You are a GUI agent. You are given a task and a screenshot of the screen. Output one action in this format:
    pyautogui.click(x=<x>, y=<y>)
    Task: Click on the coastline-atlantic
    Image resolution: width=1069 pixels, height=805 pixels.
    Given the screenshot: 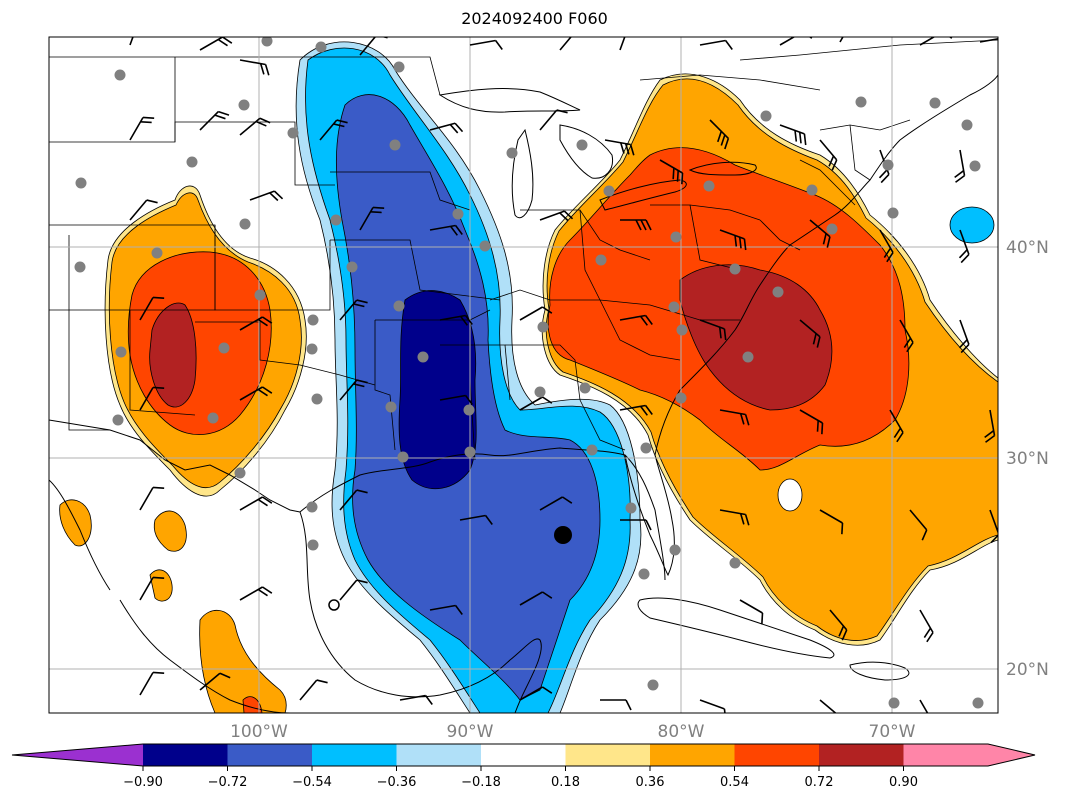 What is the action you would take?
    pyautogui.click(x=838, y=232)
    